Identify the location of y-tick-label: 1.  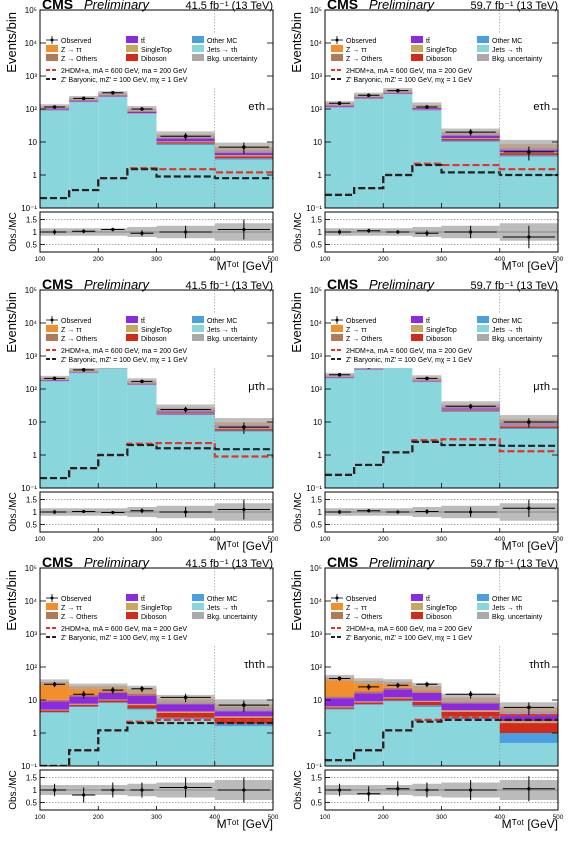
(35, 455).